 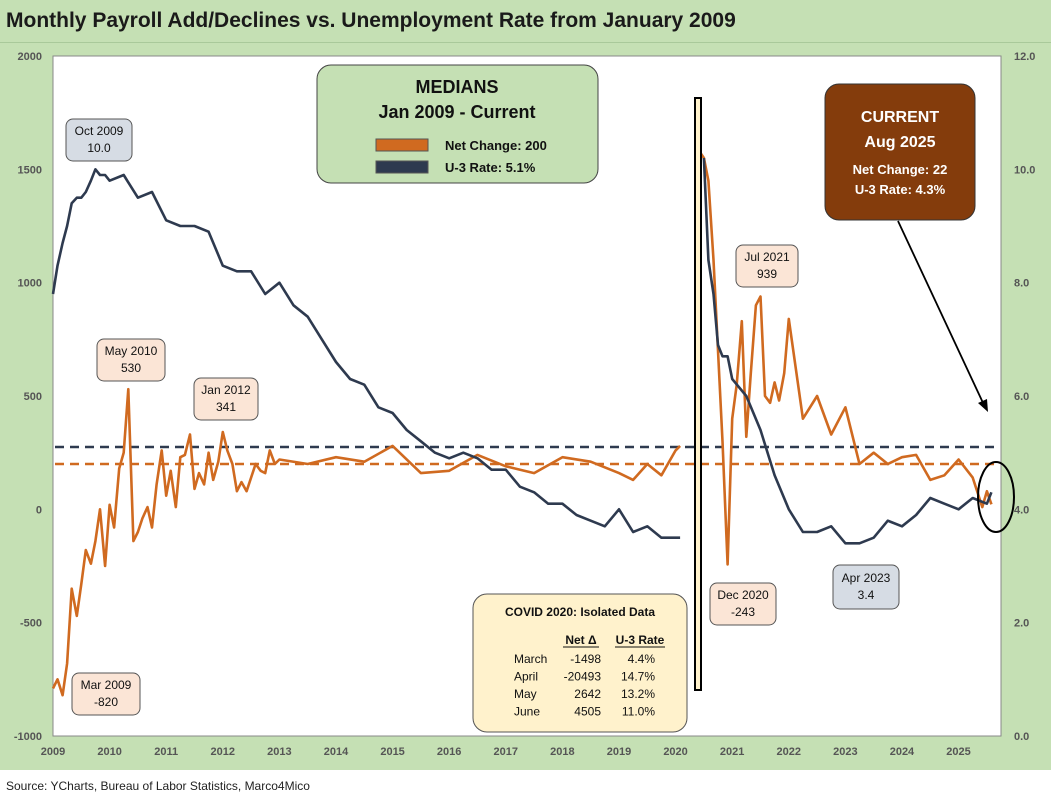 What do you see at coordinates (585, 659) in the screenshot?
I see `covid-row-net: -1498` at bounding box center [585, 659].